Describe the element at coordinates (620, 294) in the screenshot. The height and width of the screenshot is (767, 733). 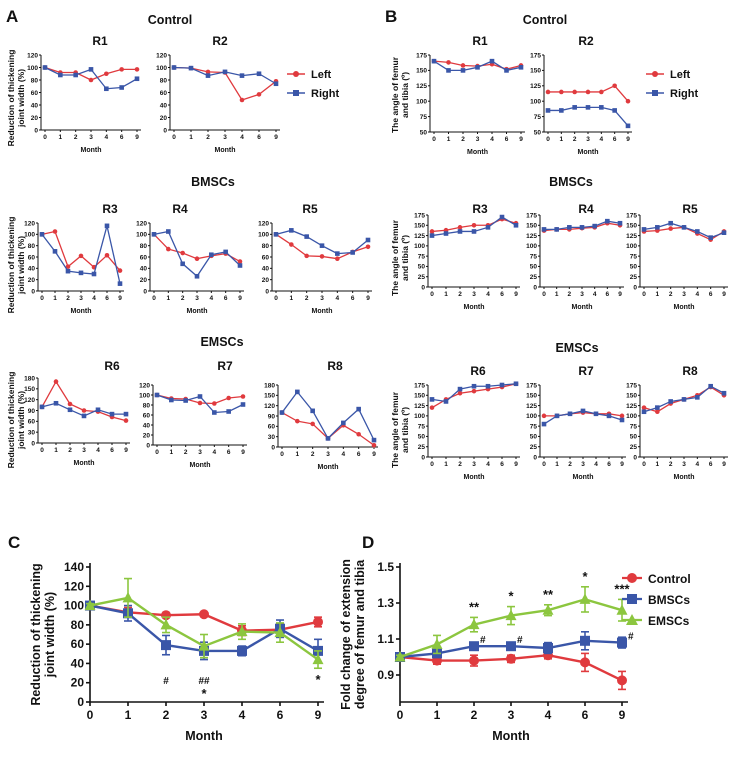
I see `chart-b-r4-xtick-label: 9` at that location.